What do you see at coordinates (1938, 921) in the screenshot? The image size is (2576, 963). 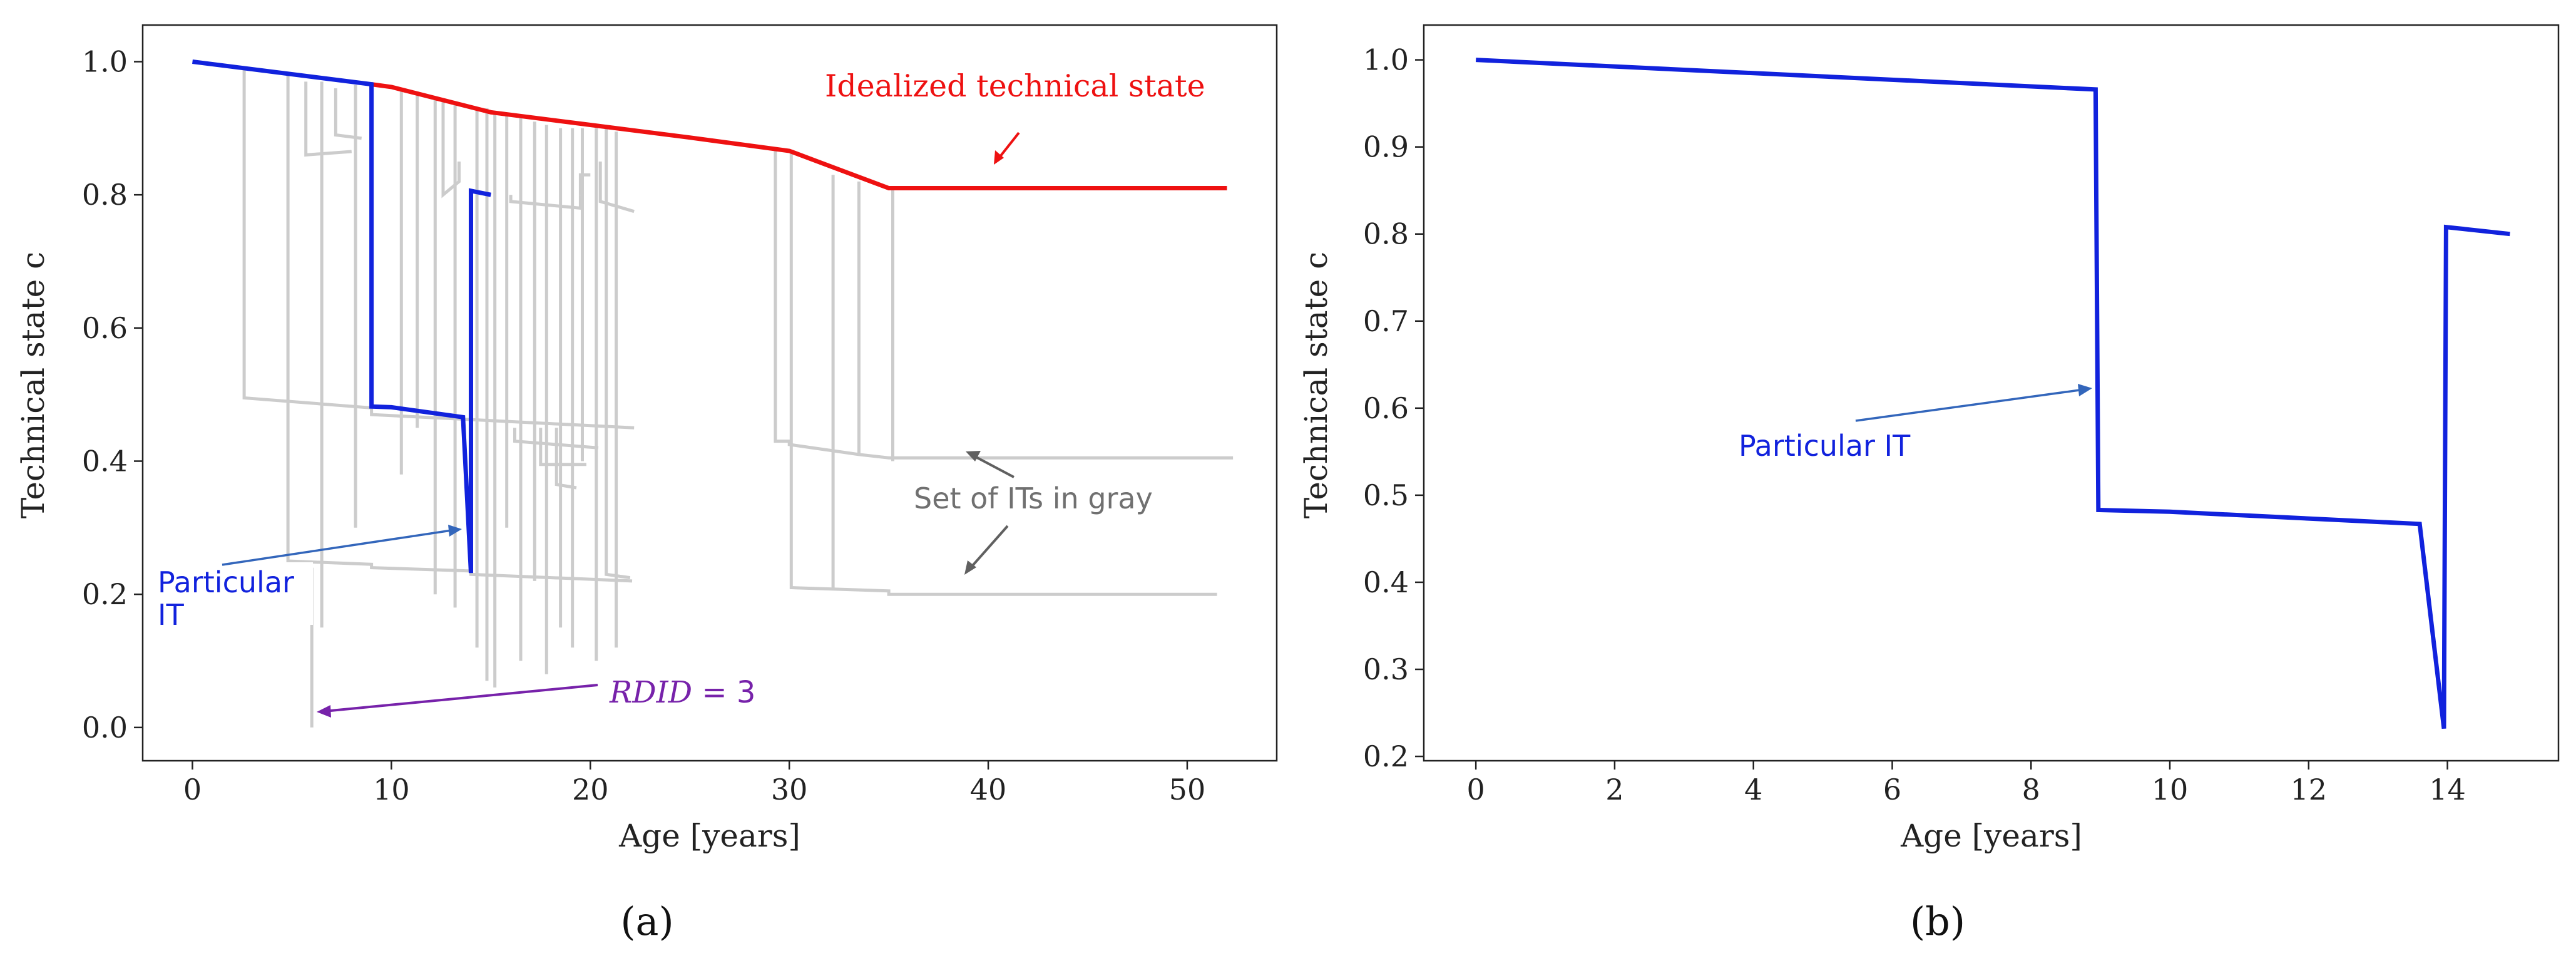 I see `panel-label-b: (b)` at bounding box center [1938, 921].